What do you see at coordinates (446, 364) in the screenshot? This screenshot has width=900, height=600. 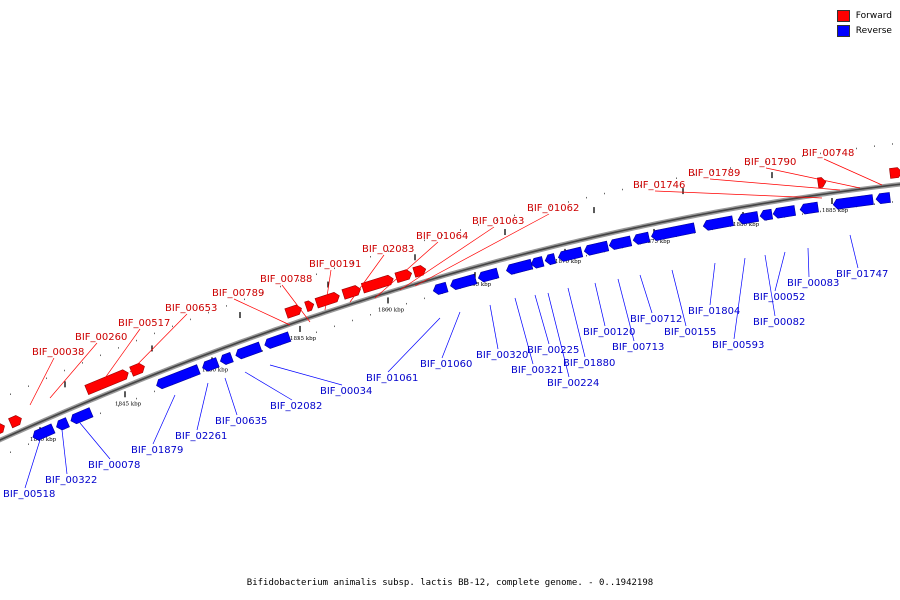 I see `reverse-gene-label: BIF_01060` at bounding box center [446, 364].